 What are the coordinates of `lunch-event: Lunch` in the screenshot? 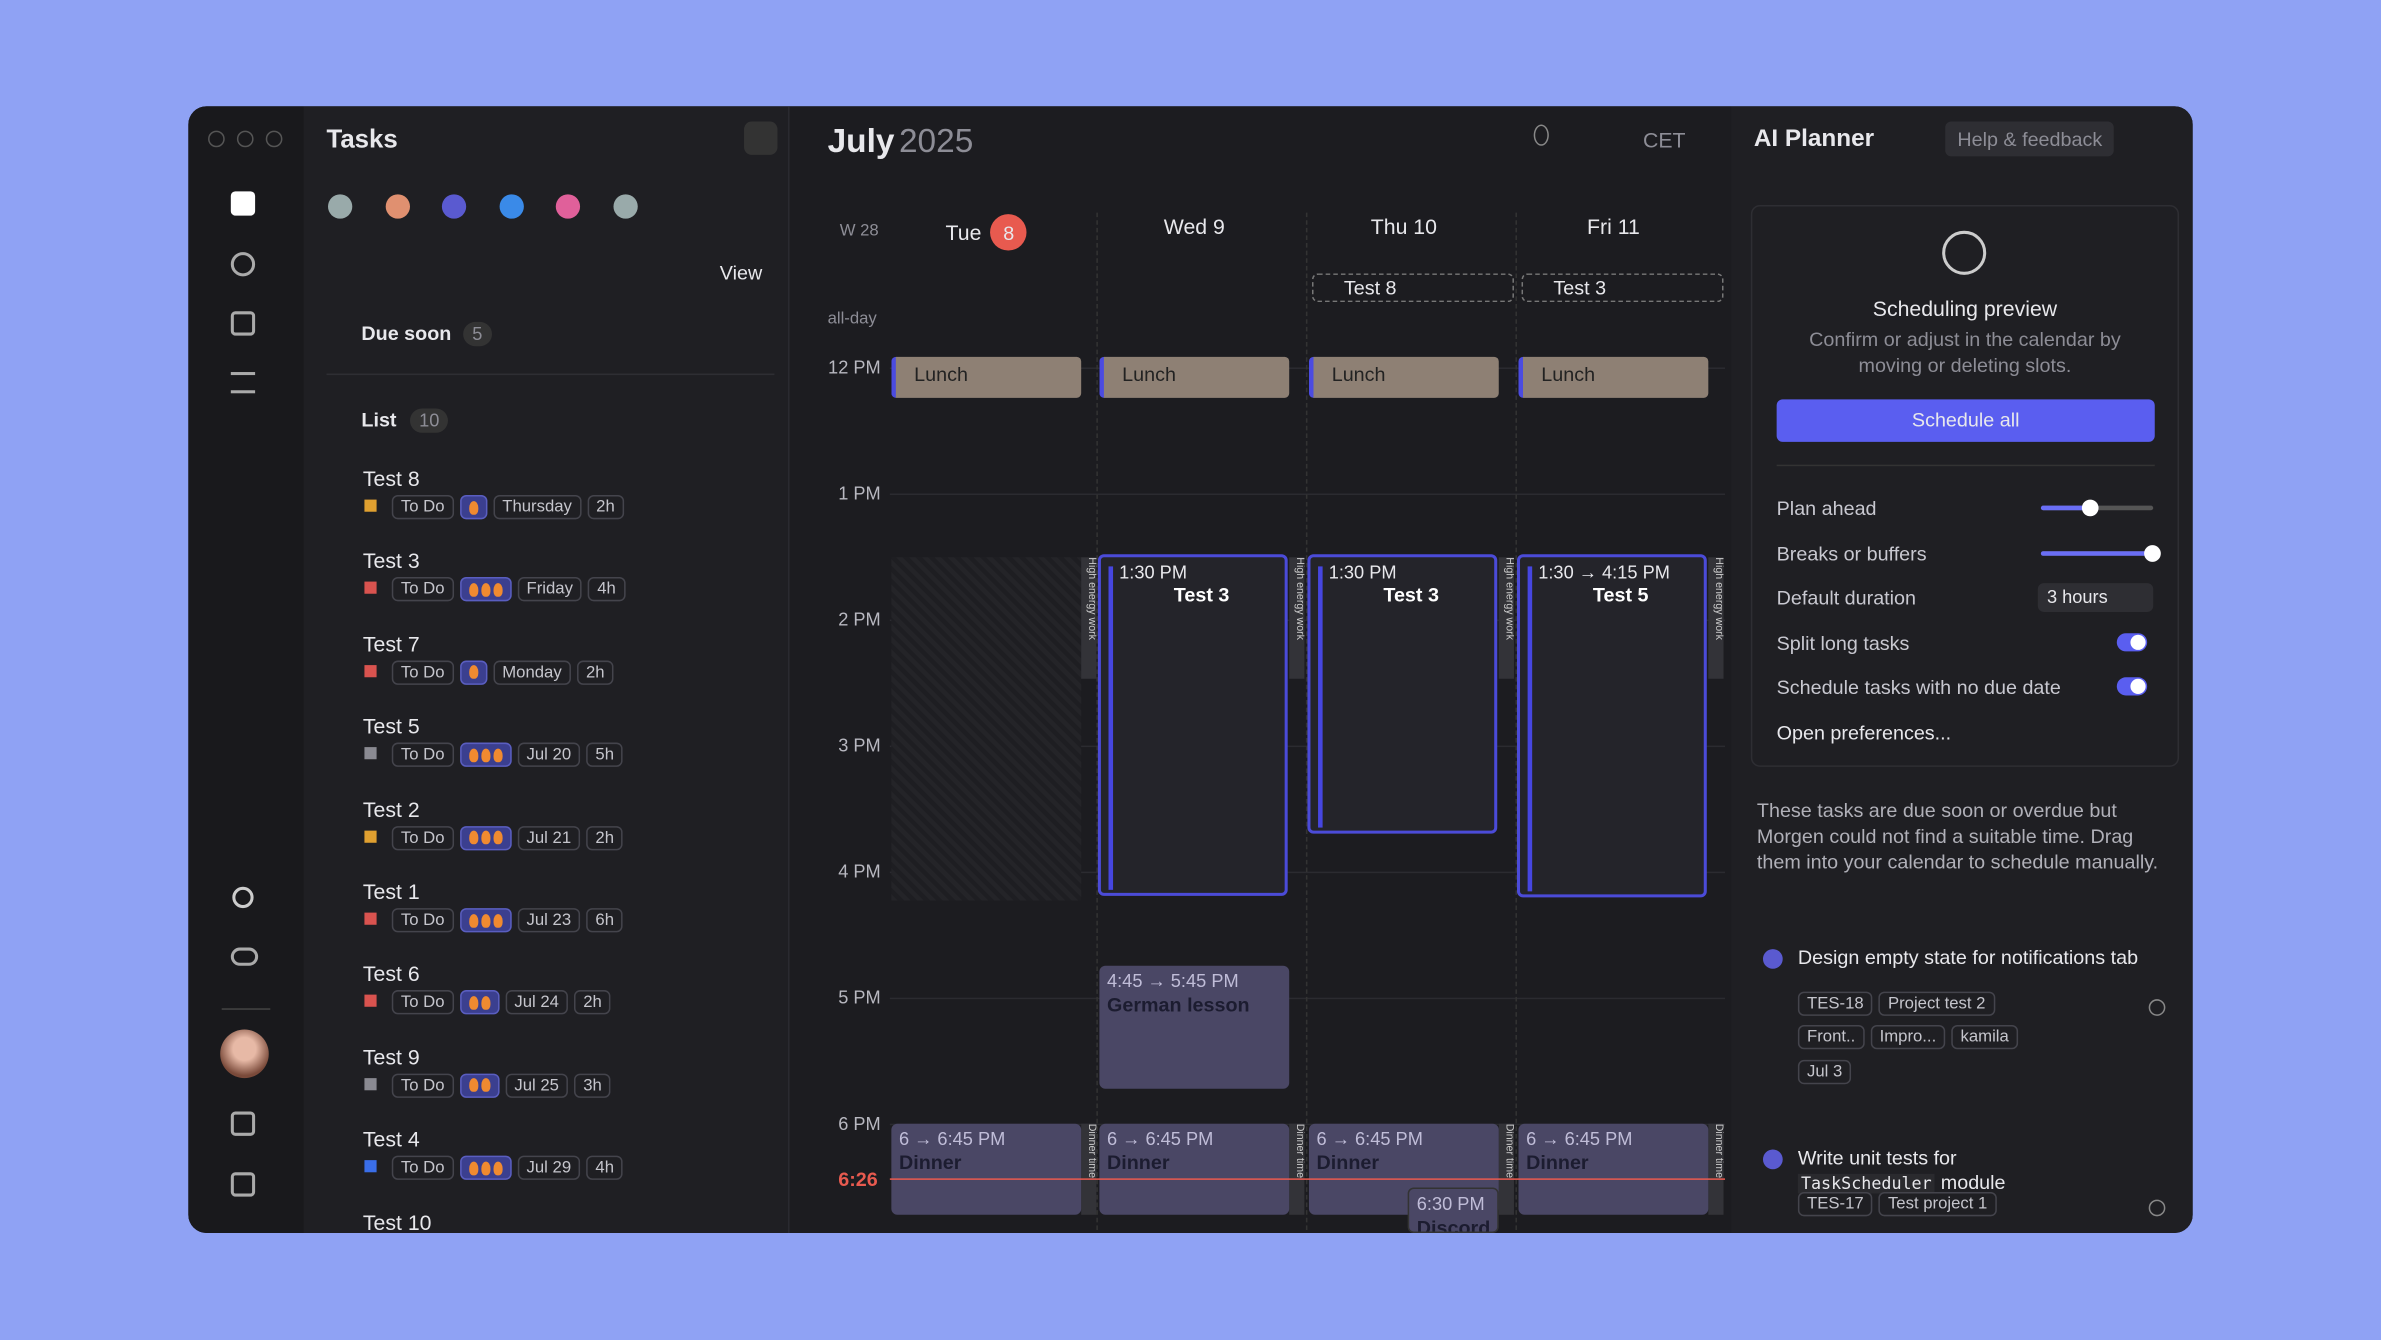 It's located at (1194, 377).